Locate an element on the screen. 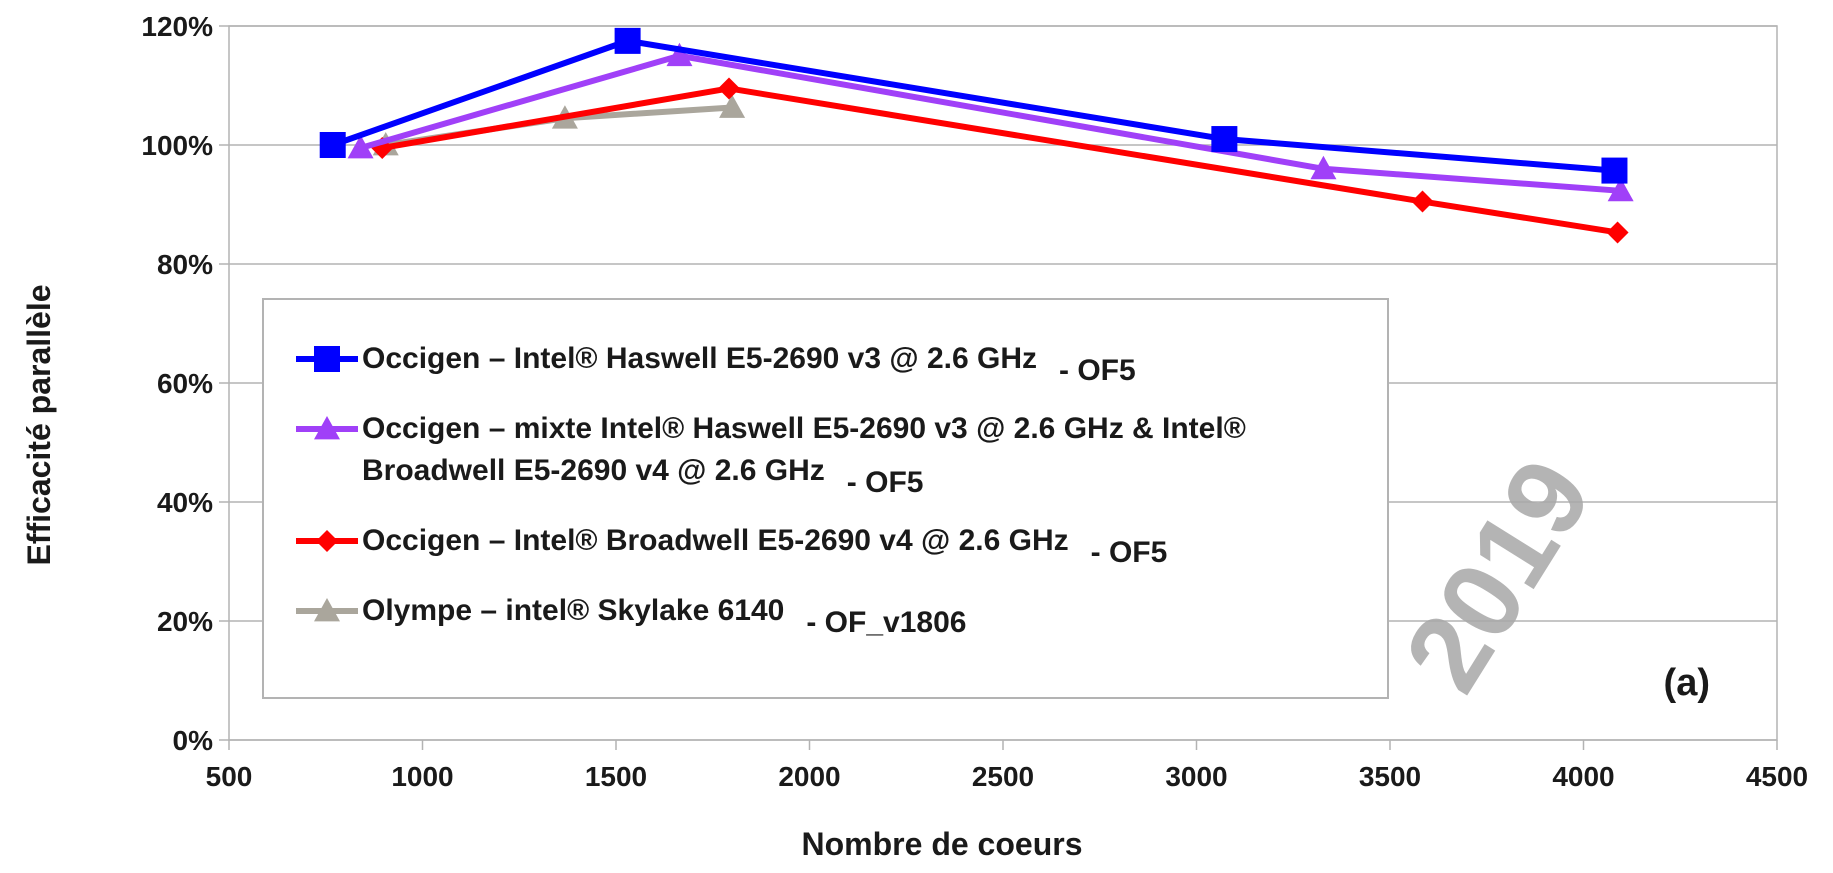  x-tick-label: 4000 is located at coordinates (1583, 776).